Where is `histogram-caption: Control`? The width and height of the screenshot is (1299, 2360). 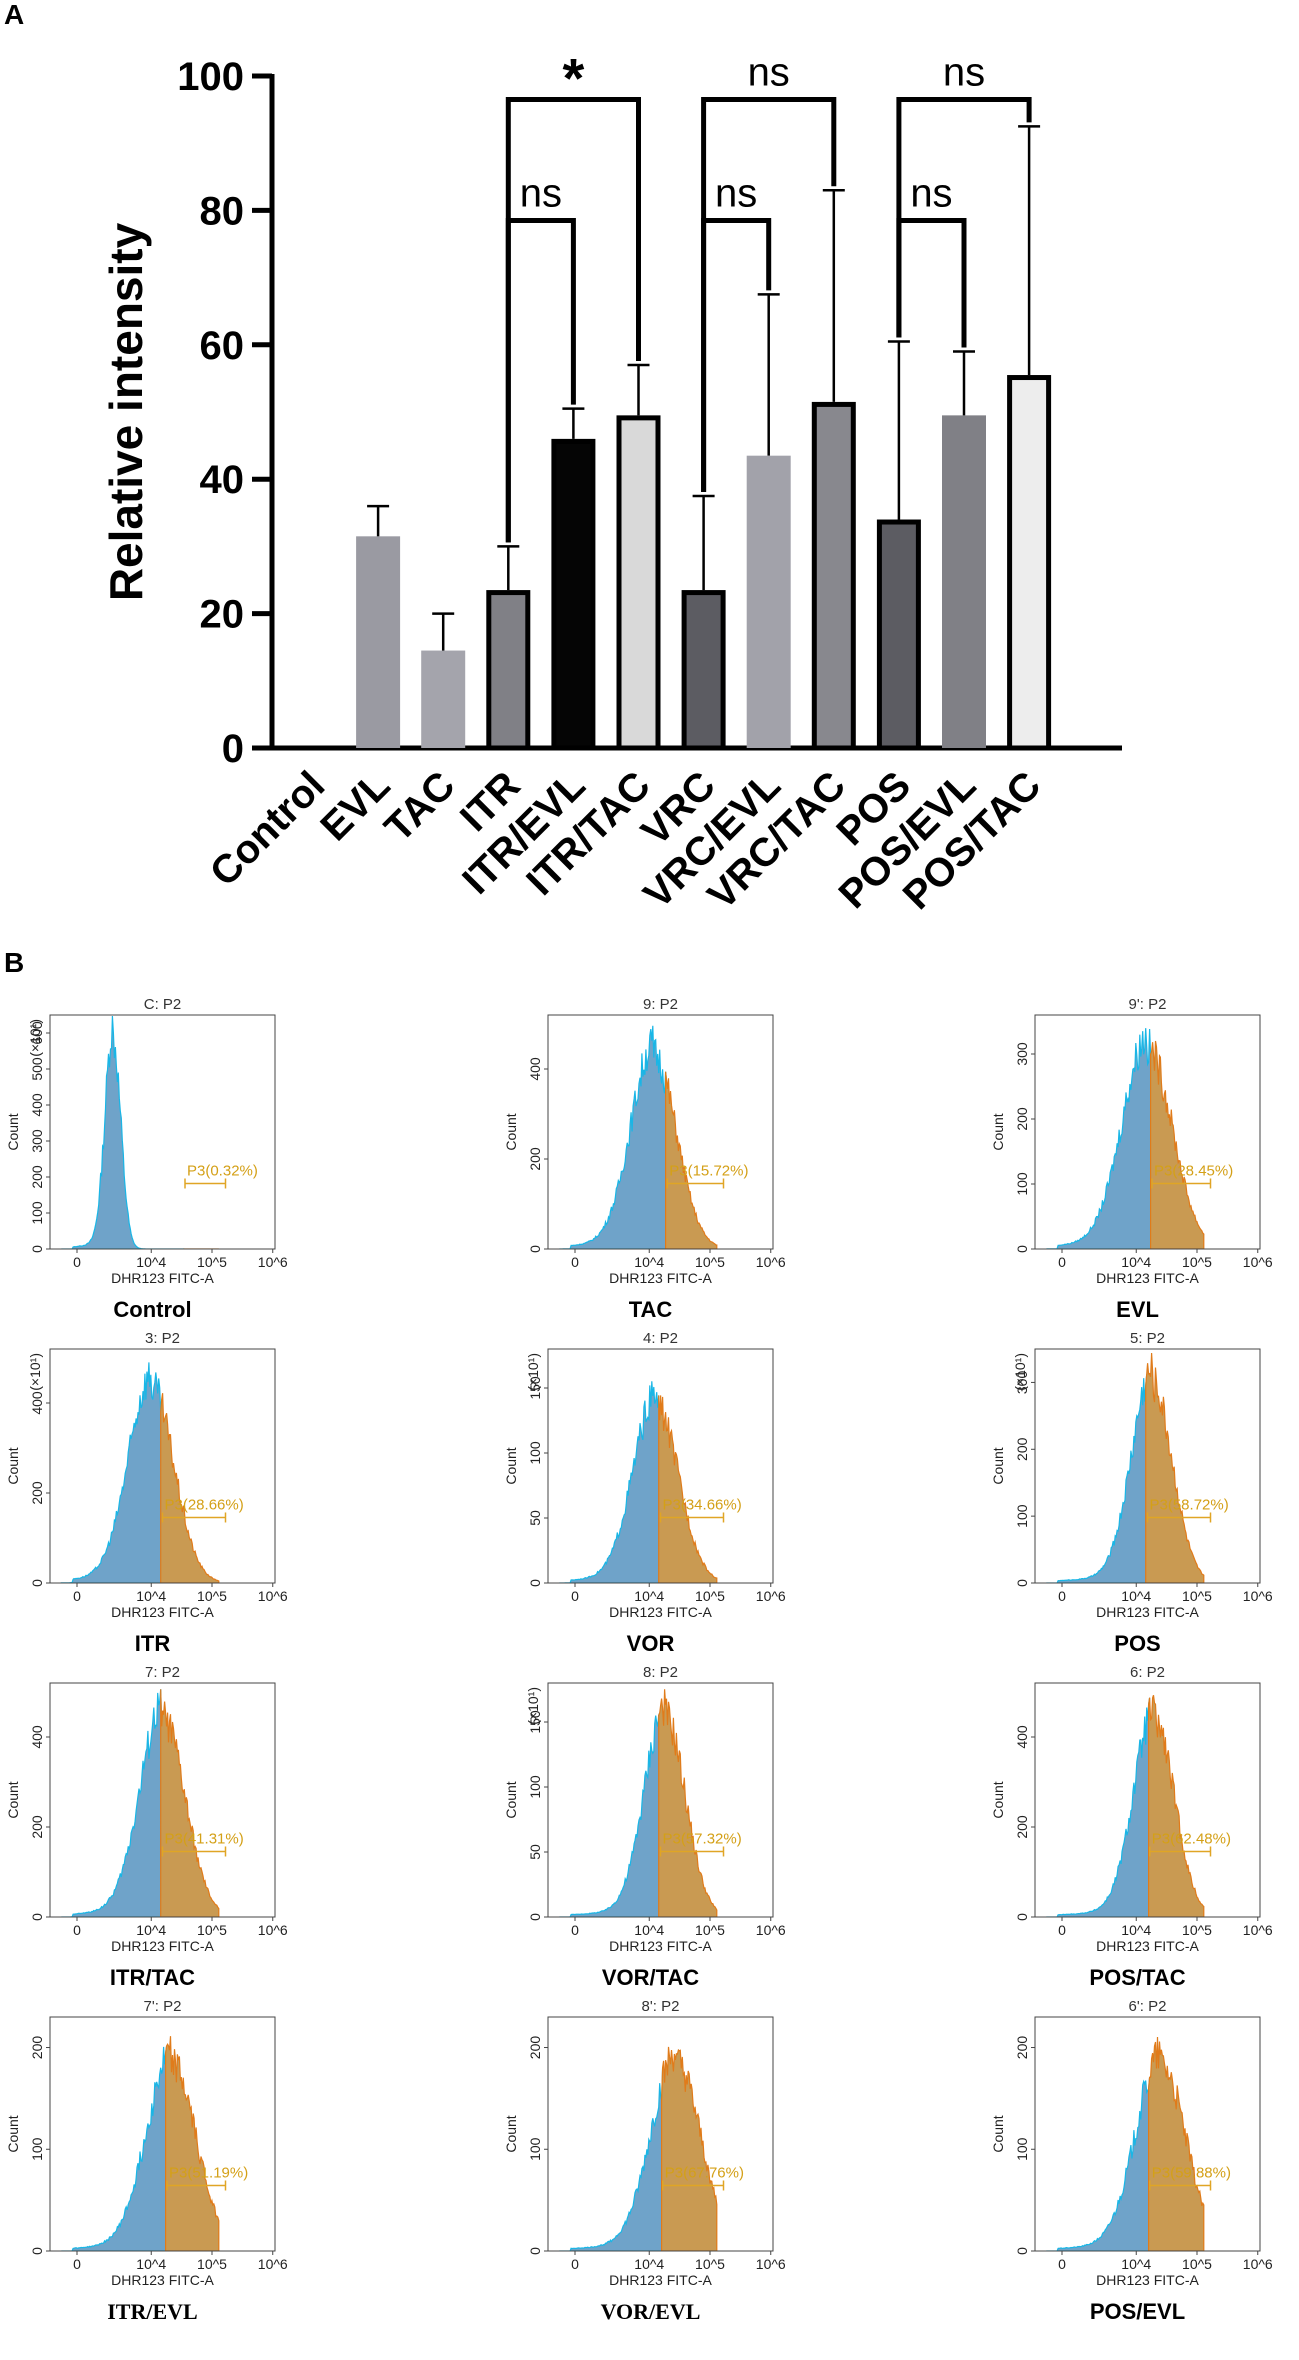
histogram-caption: Control is located at coordinates (152, 1309).